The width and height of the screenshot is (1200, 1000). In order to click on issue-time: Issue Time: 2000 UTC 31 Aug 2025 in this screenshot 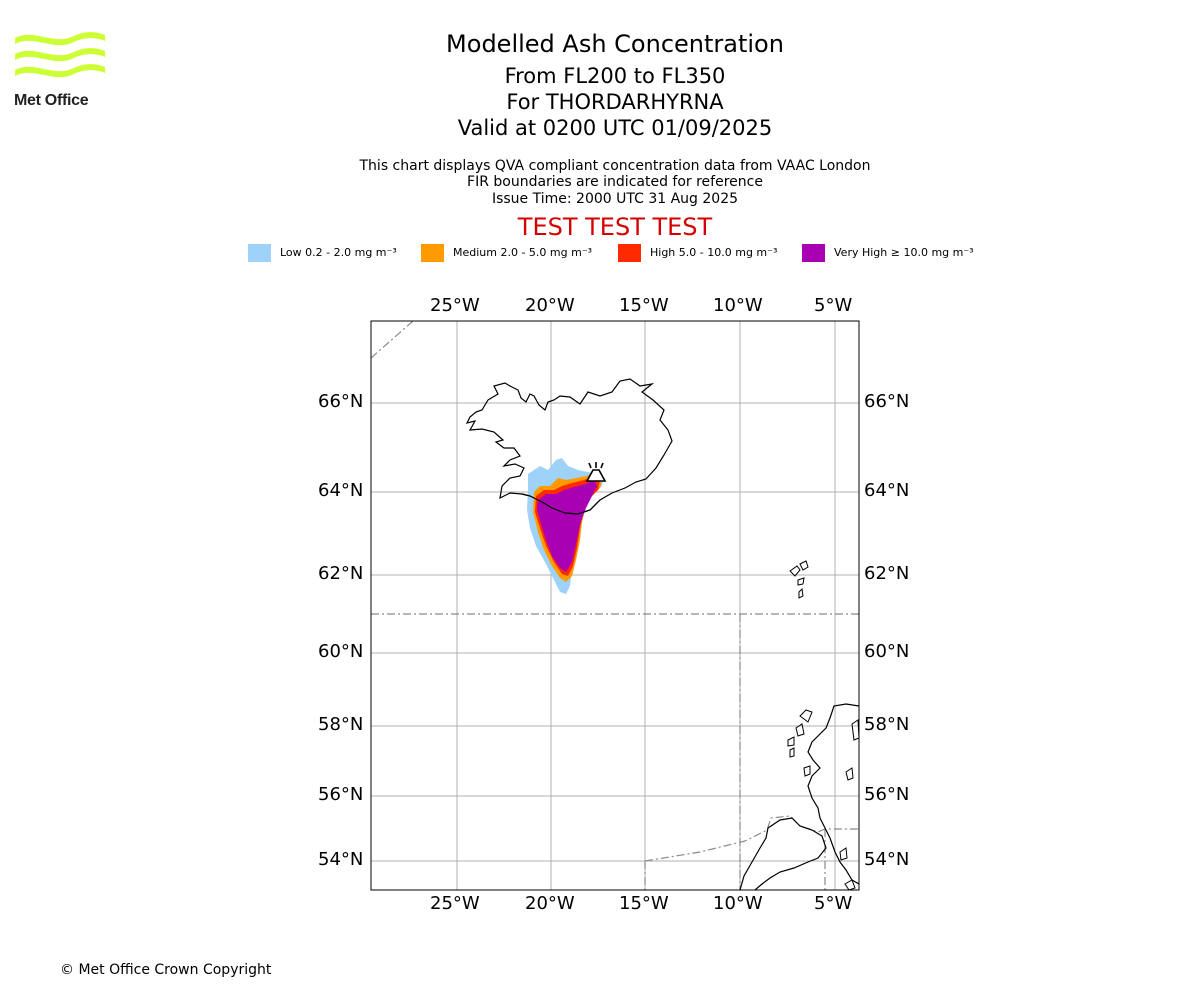, I will do `click(615, 199)`.